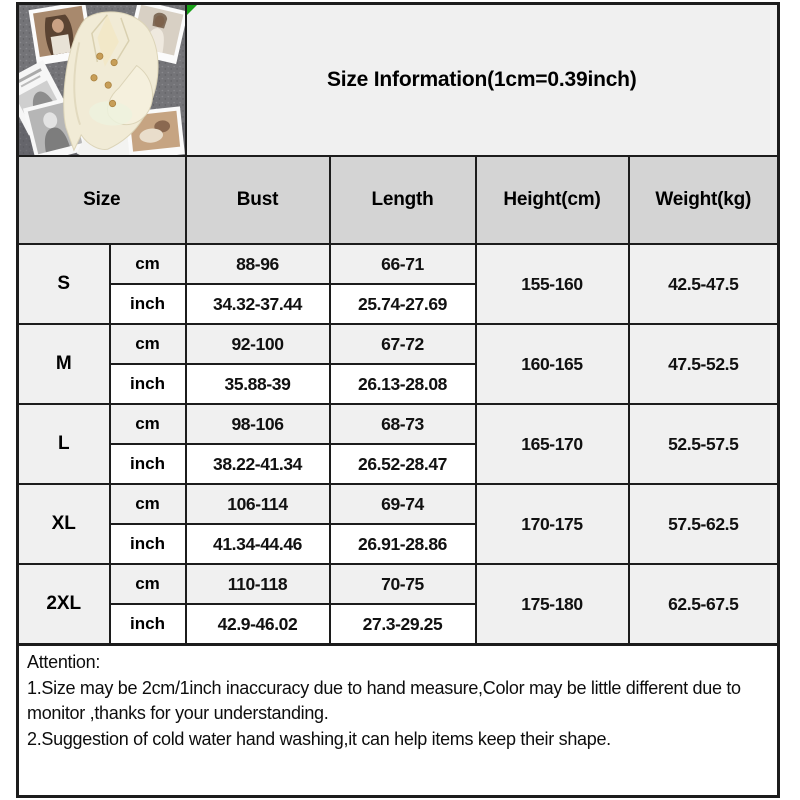 This screenshot has height=800, width=800. Describe the element at coordinates (552, 200) in the screenshot. I see `col-header-height: Height(cm)` at that location.